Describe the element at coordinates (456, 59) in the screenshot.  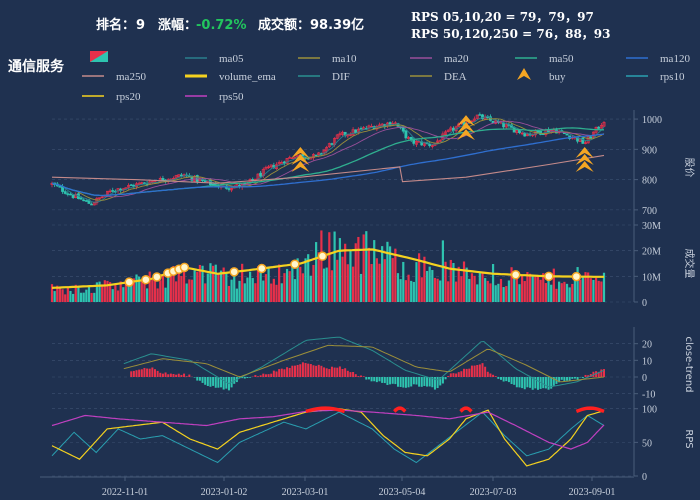
I see `legend-label: ma20` at that location.